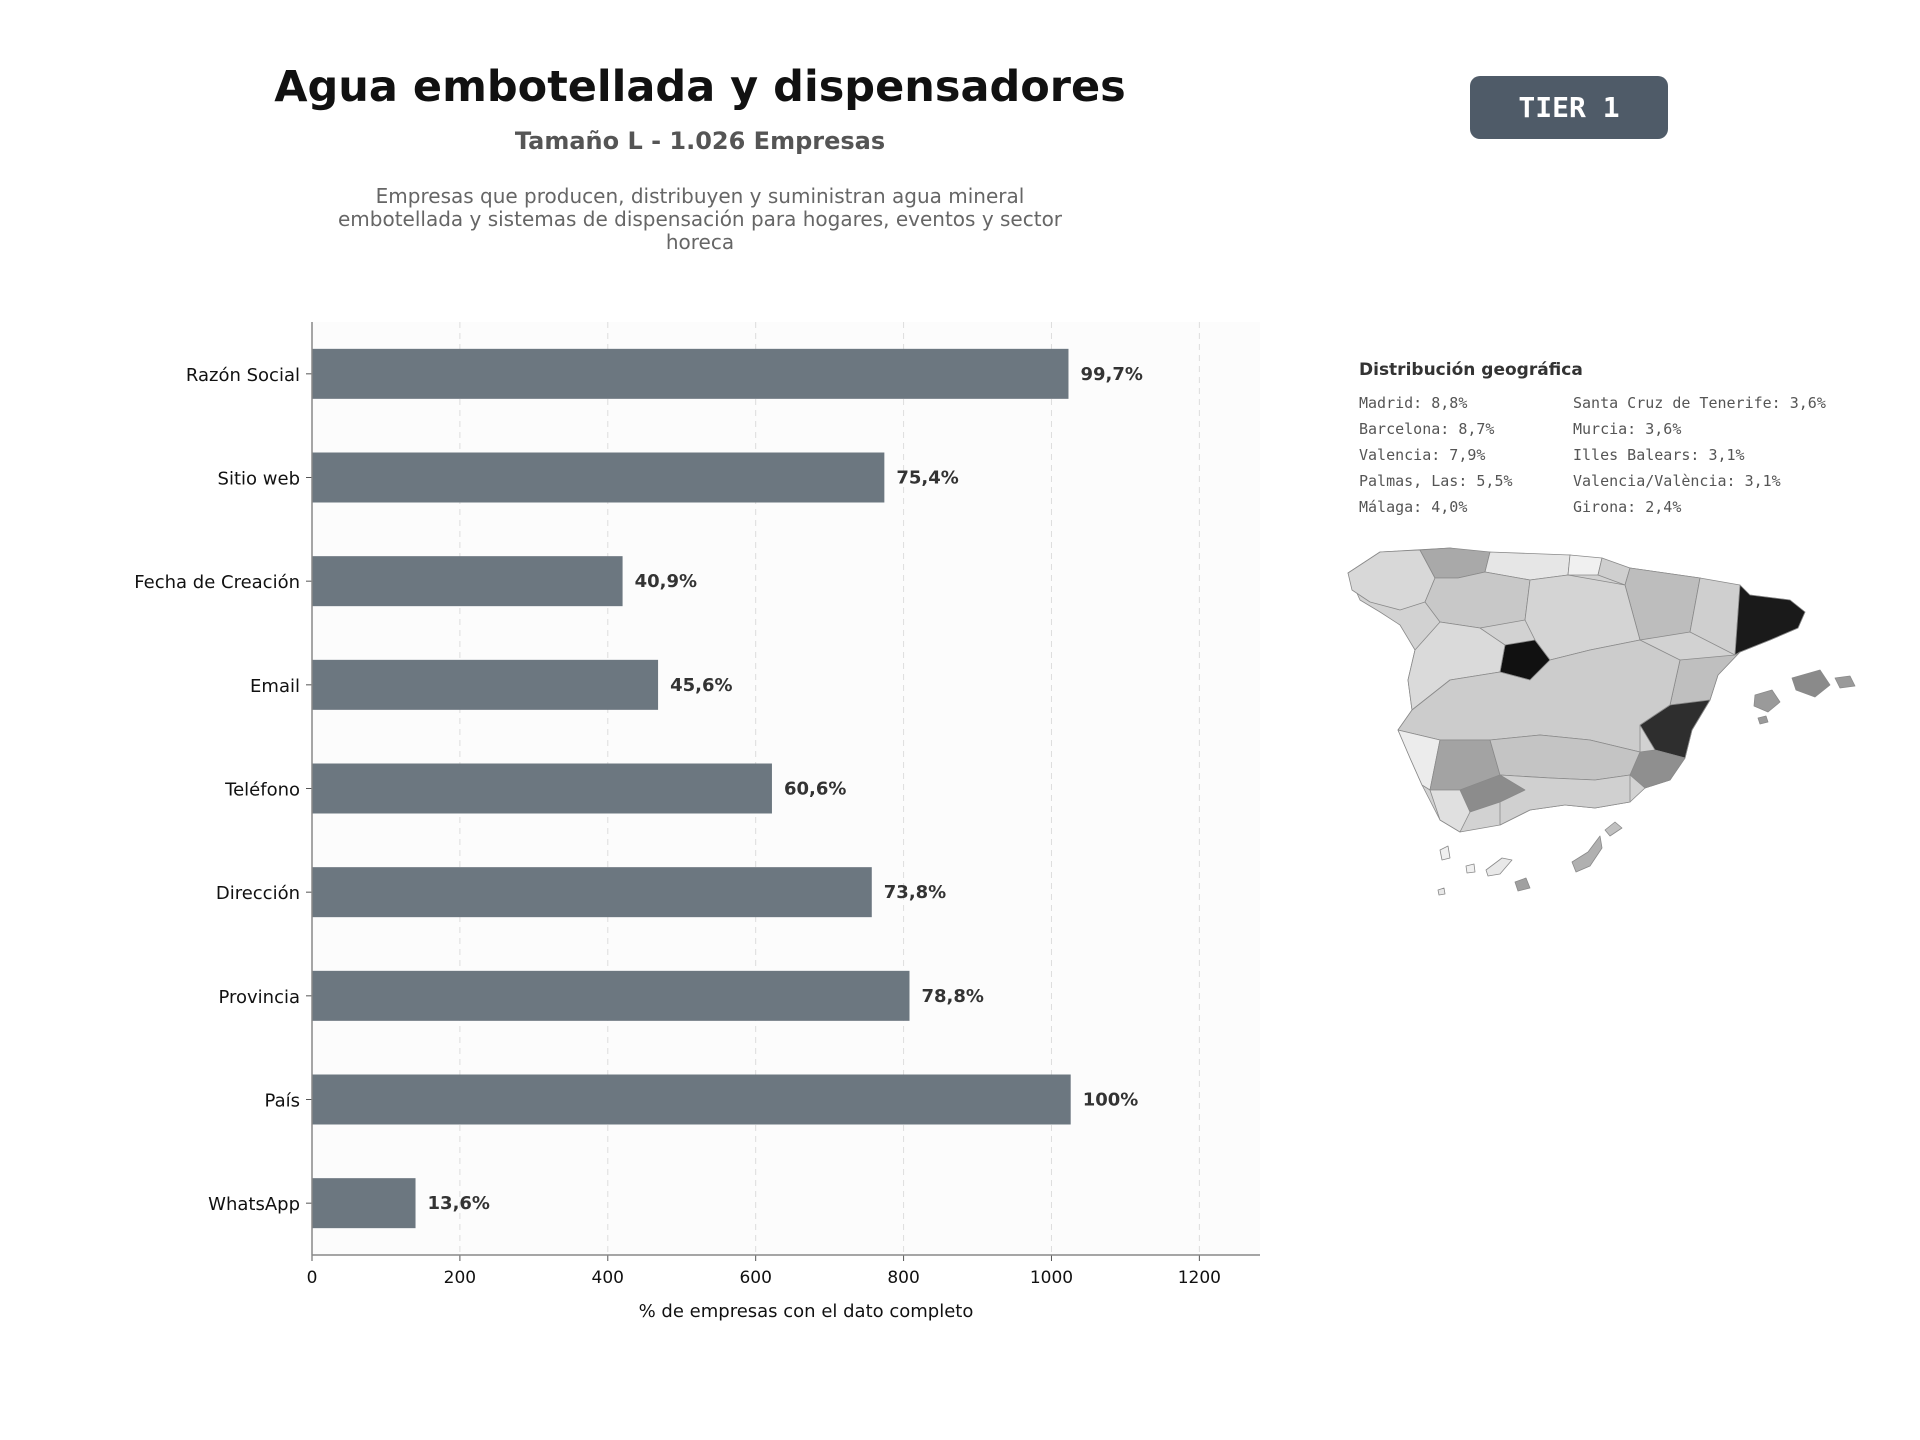  What do you see at coordinates (254, 1204) in the screenshot?
I see `y-tick-label: WhatsApp` at bounding box center [254, 1204].